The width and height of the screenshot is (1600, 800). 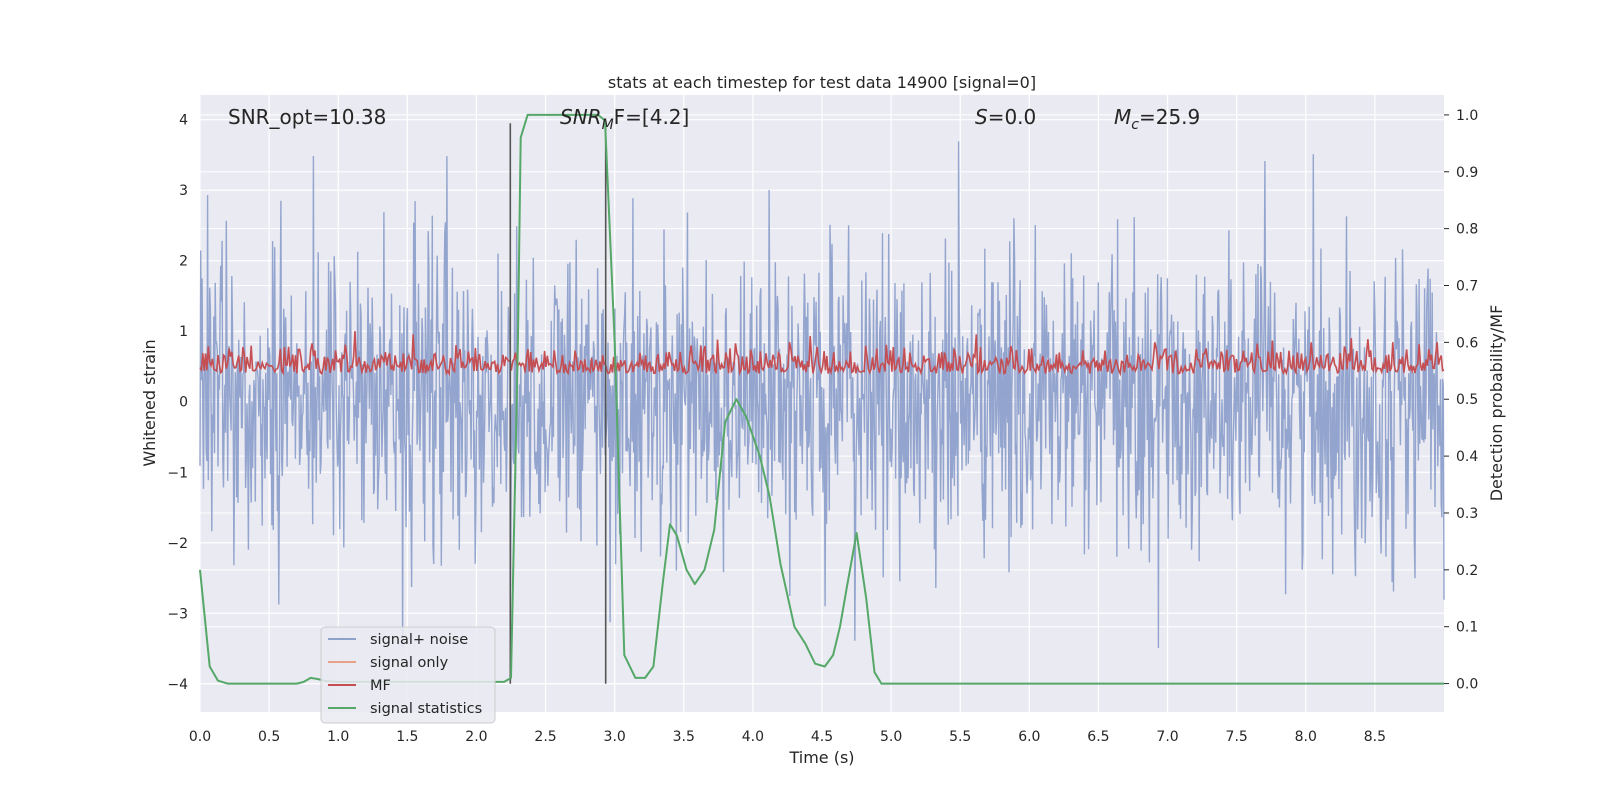 I want to click on left-y-tick-label: 4, so click(x=183, y=121).